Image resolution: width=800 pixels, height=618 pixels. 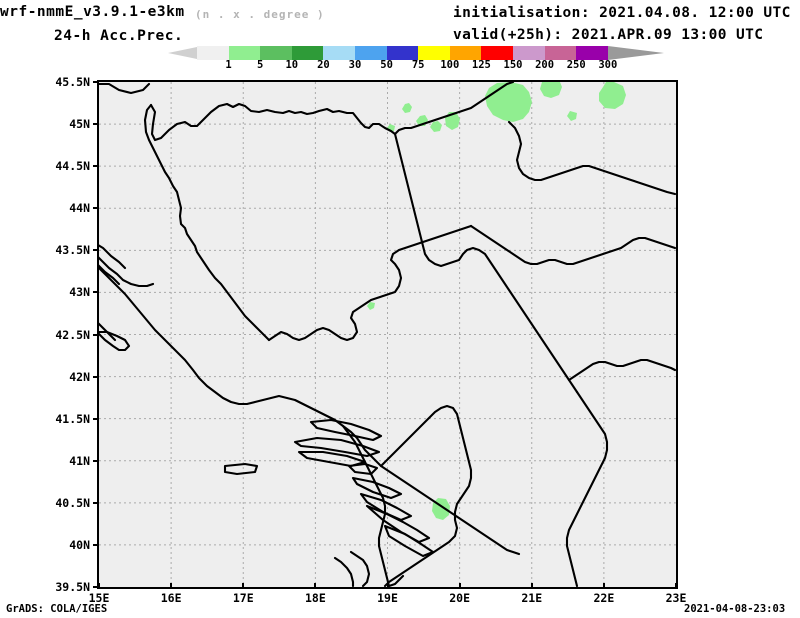 What do you see at coordinates (622, 13) in the screenshot?
I see `initialisation-time: initialisation: 2021.04.08. 12:00 UTC` at bounding box center [622, 13].